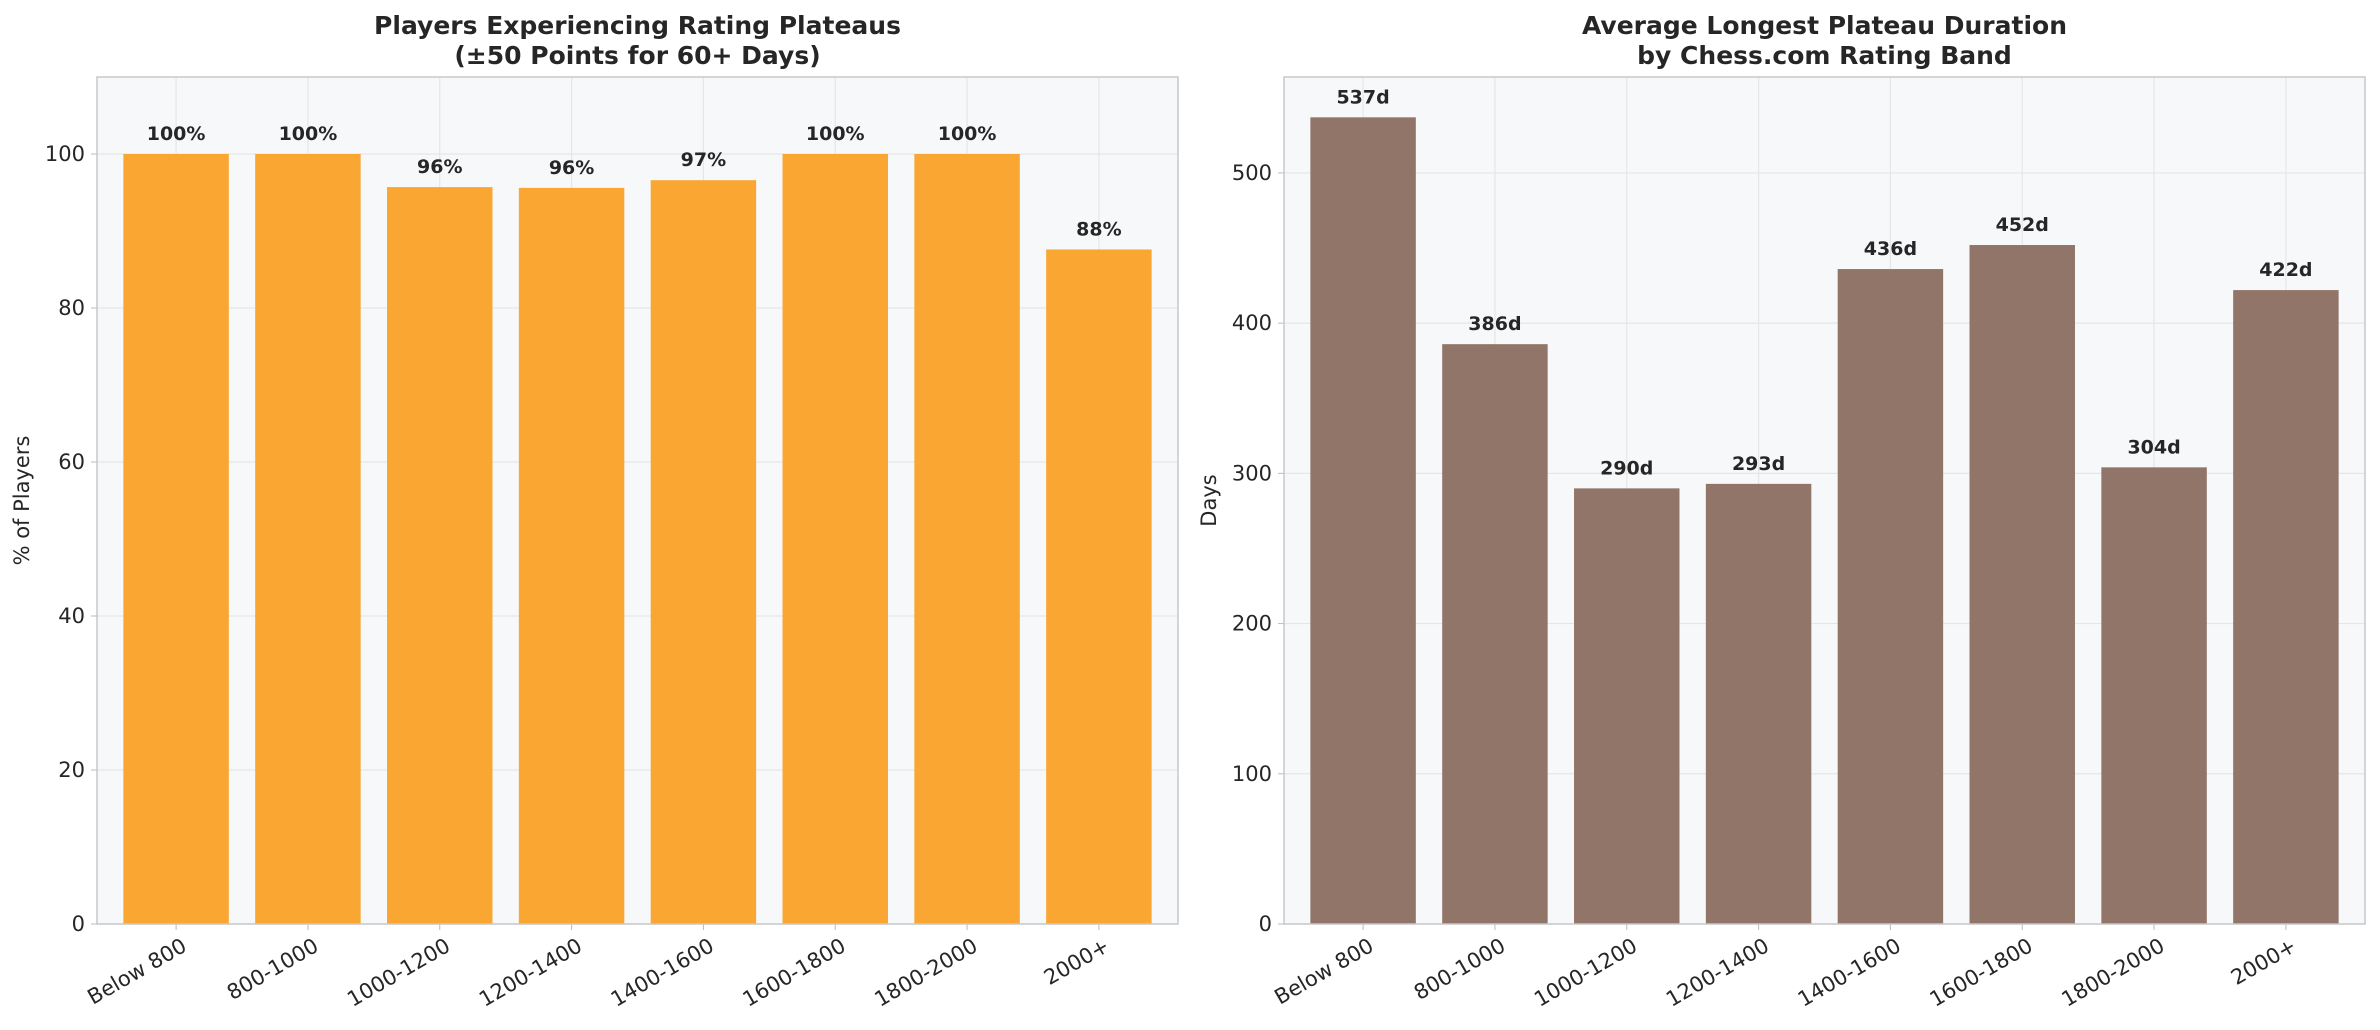 The image size is (2380, 1030). What do you see at coordinates (1626, 468) in the screenshot?
I see `value-label: 290d` at bounding box center [1626, 468].